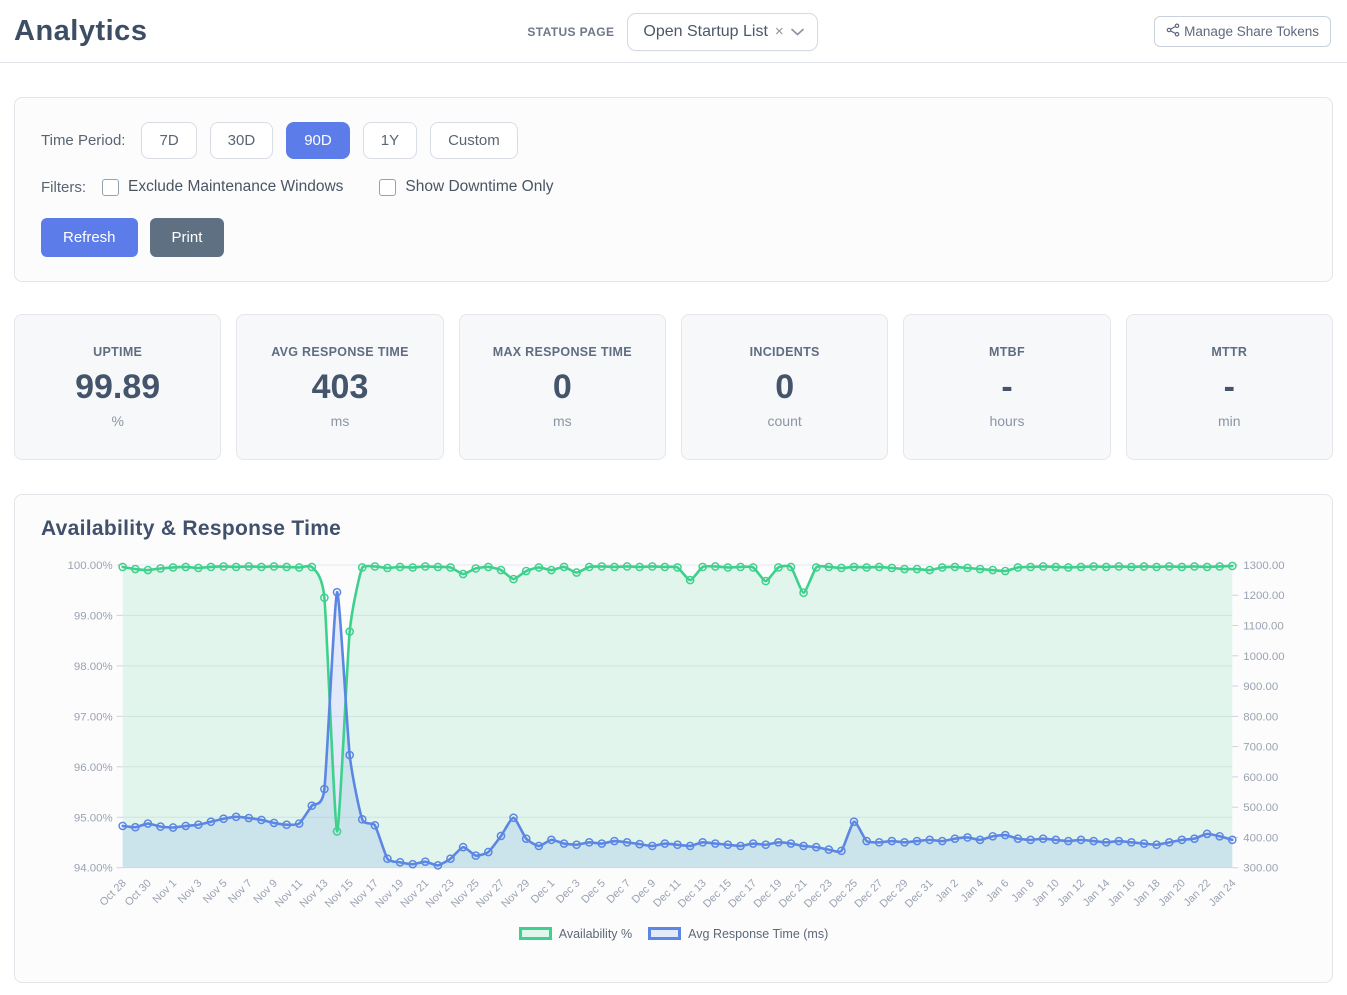  I want to click on svg-text: Oct 30, so click(138, 892).